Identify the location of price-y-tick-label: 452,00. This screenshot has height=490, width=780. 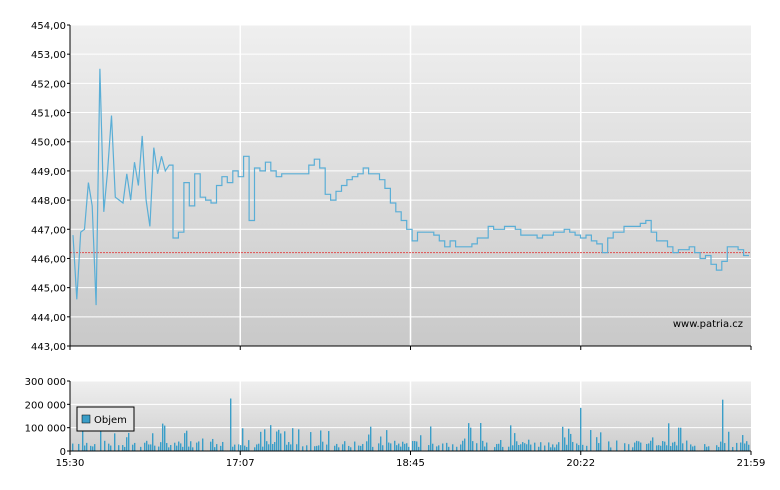
(48, 84).